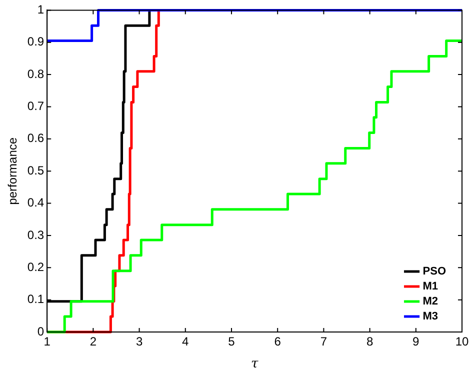 The image size is (474, 378). What do you see at coordinates (93, 341) in the screenshot?
I see `x-tick-label: 2` at bounding box center [93, 341].